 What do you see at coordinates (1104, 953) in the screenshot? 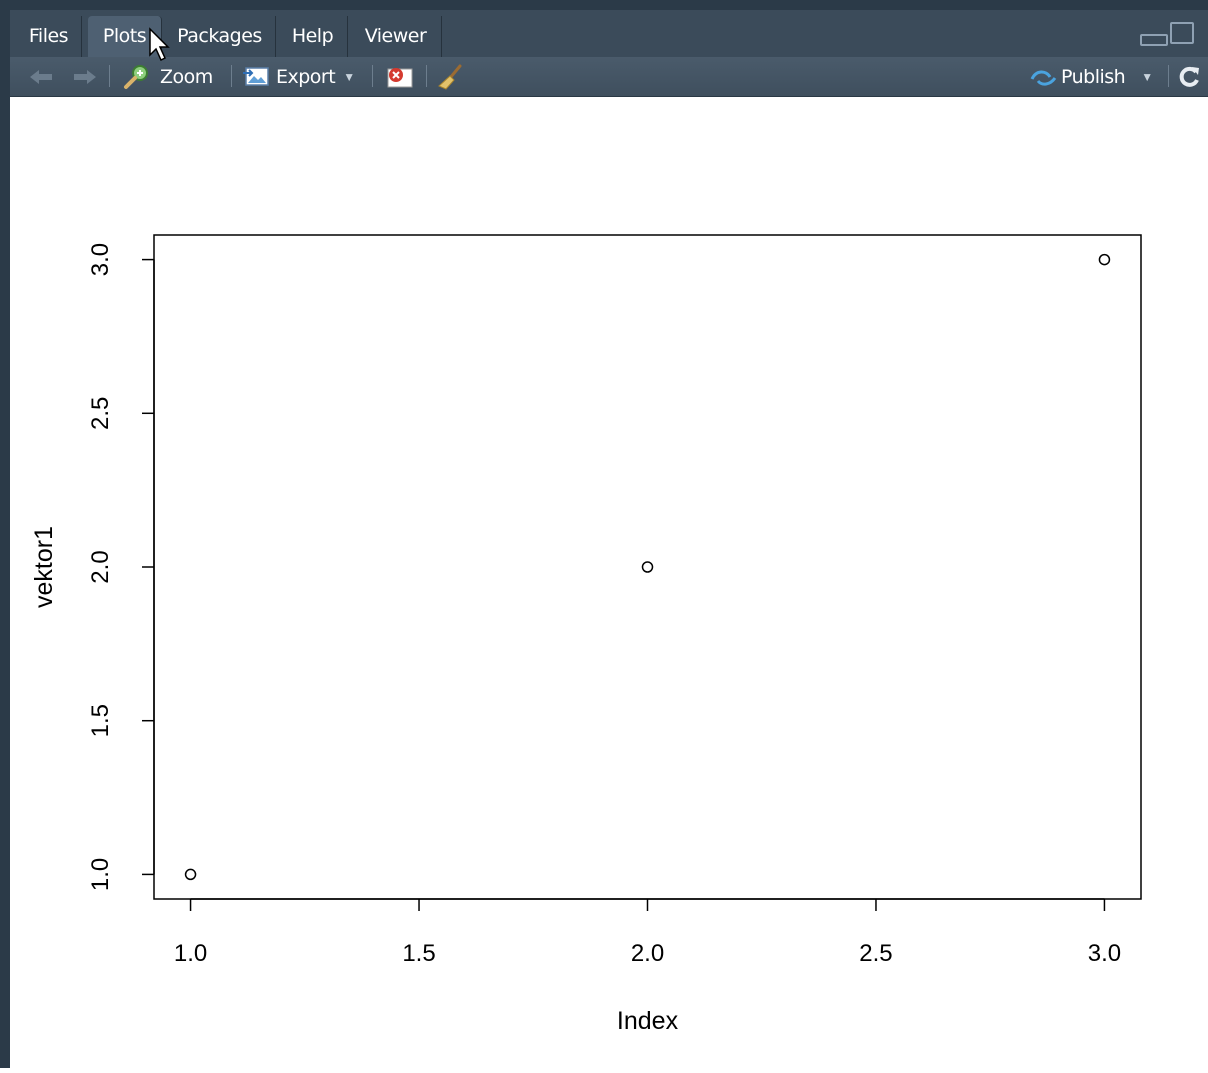
I see `x-tick-label: 3.0` at bounding box center [1104, 953].